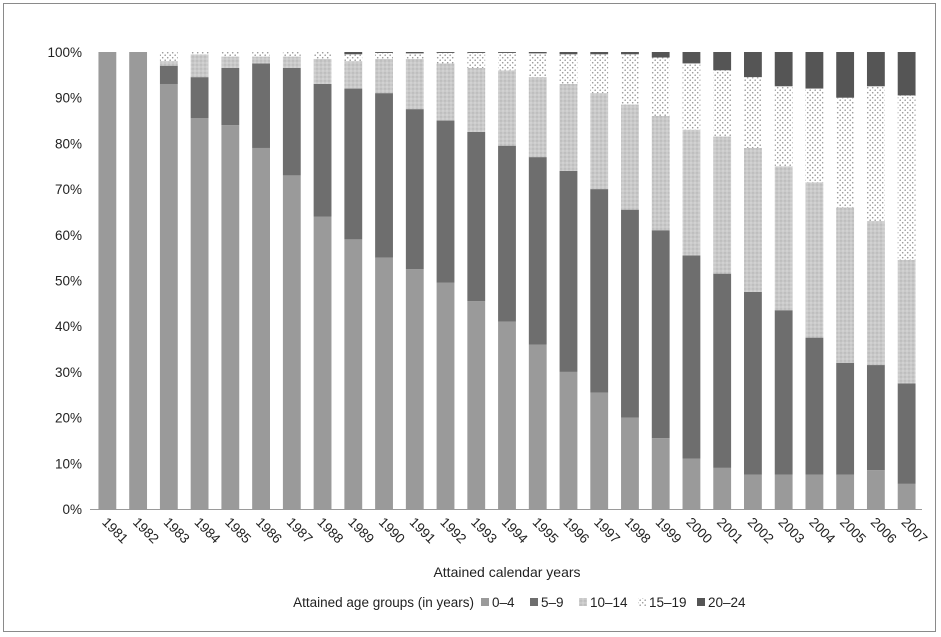 The width and height of the screenshot is (941, 637). Describe the element at coordinates (68, 418) in the screenshot. I see `y-tick-label: 20%` at that location.